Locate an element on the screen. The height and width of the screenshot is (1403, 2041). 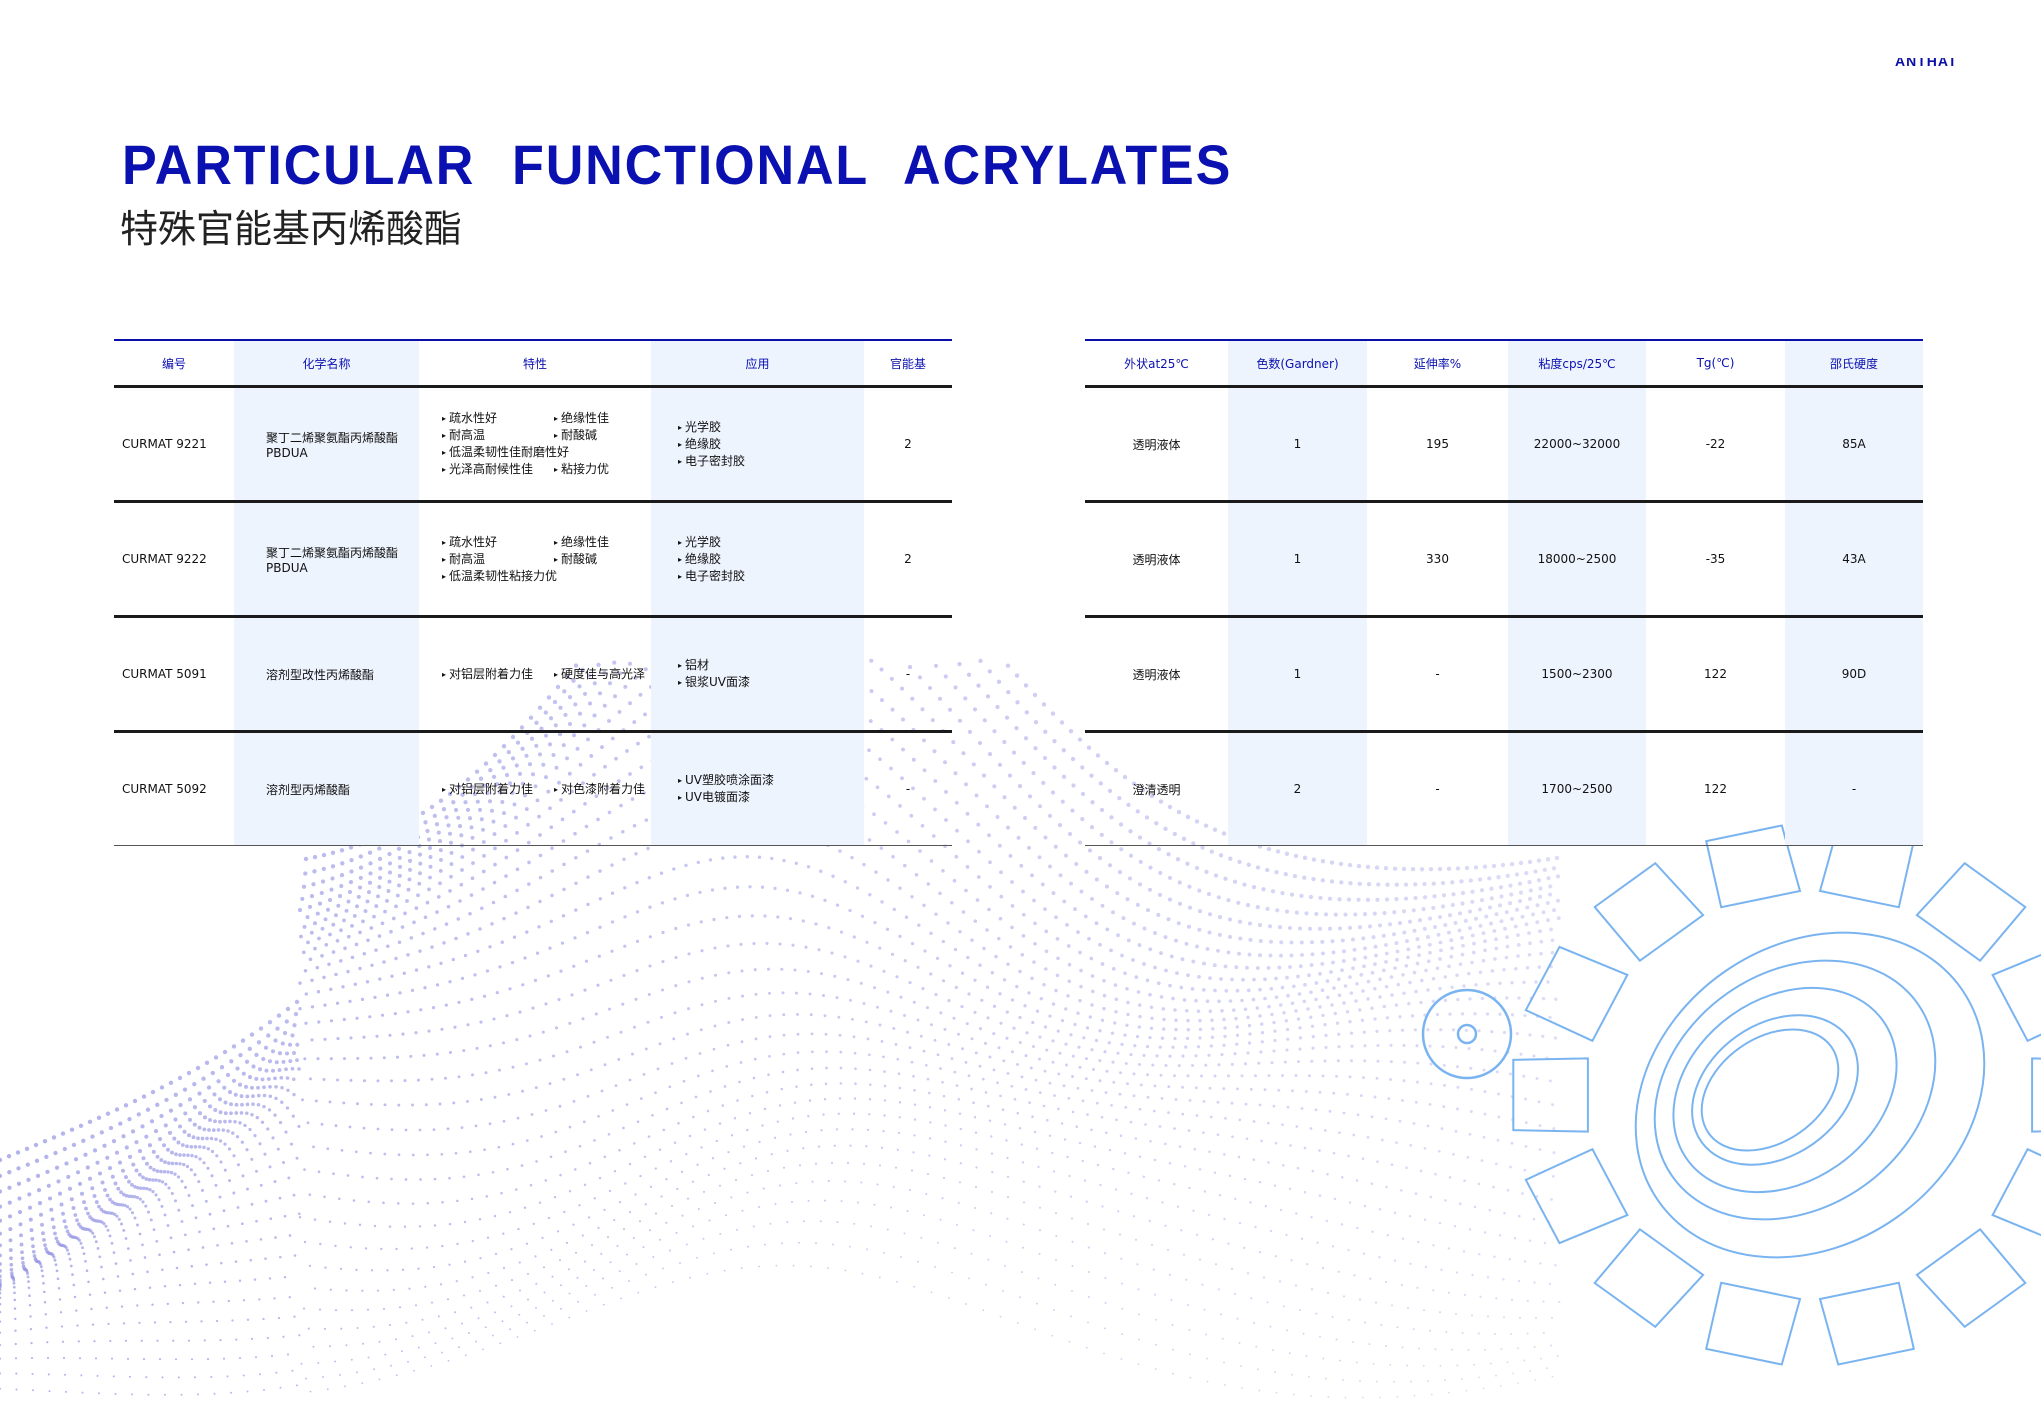
applications-list: 铝材银浆UV面漆 is located at coordinates (757, 674).